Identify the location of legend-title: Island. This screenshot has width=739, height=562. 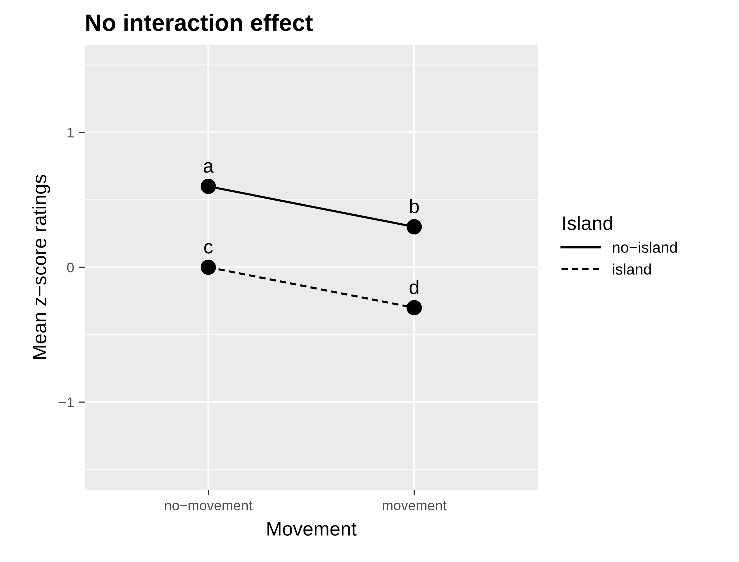
(588, 223).